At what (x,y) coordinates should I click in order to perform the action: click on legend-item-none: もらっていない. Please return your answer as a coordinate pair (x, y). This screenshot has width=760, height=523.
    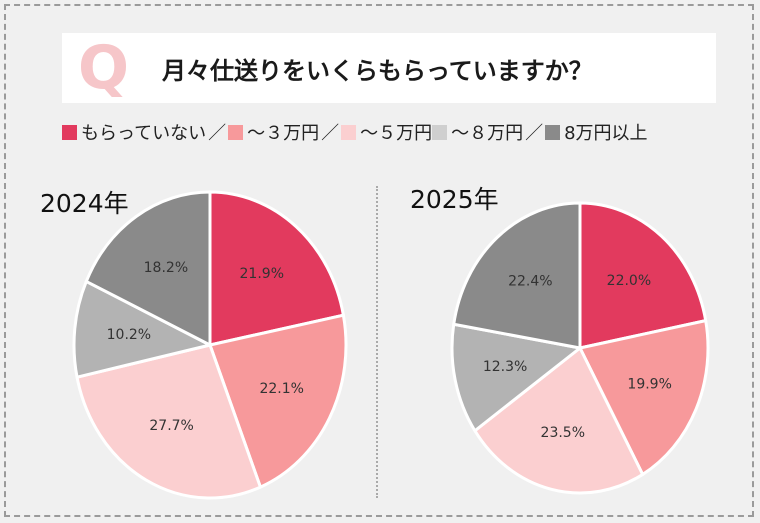
    Looking at the image, I should click on (134, 132).